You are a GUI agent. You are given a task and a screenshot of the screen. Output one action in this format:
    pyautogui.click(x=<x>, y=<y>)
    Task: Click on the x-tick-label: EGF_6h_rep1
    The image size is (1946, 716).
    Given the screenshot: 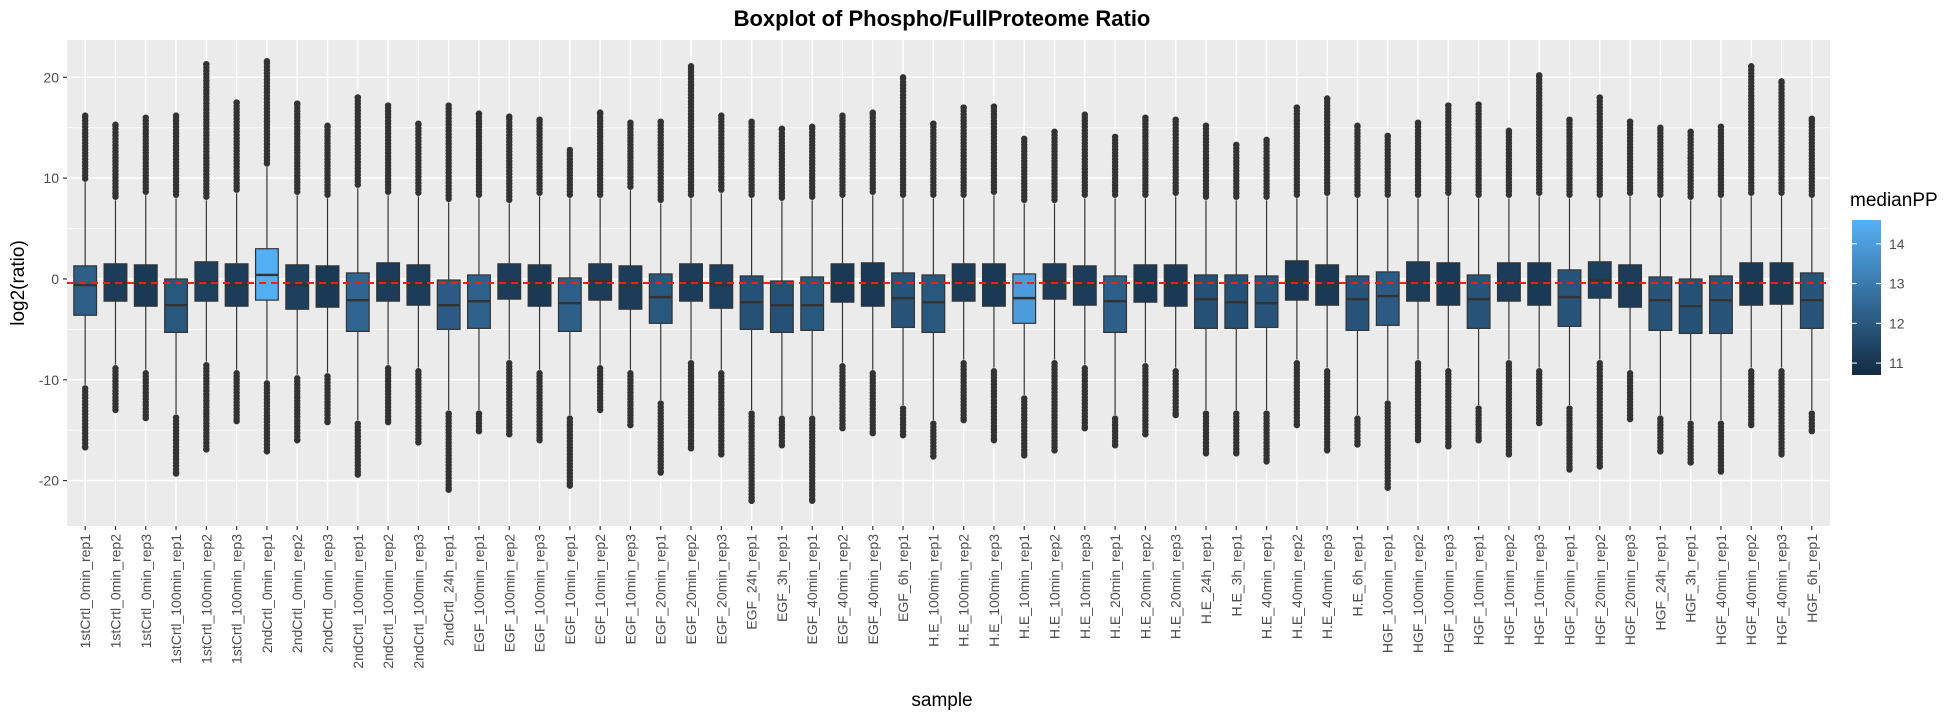 What is the action you would take?
    pyautogui.click(x=903, y=578)
    